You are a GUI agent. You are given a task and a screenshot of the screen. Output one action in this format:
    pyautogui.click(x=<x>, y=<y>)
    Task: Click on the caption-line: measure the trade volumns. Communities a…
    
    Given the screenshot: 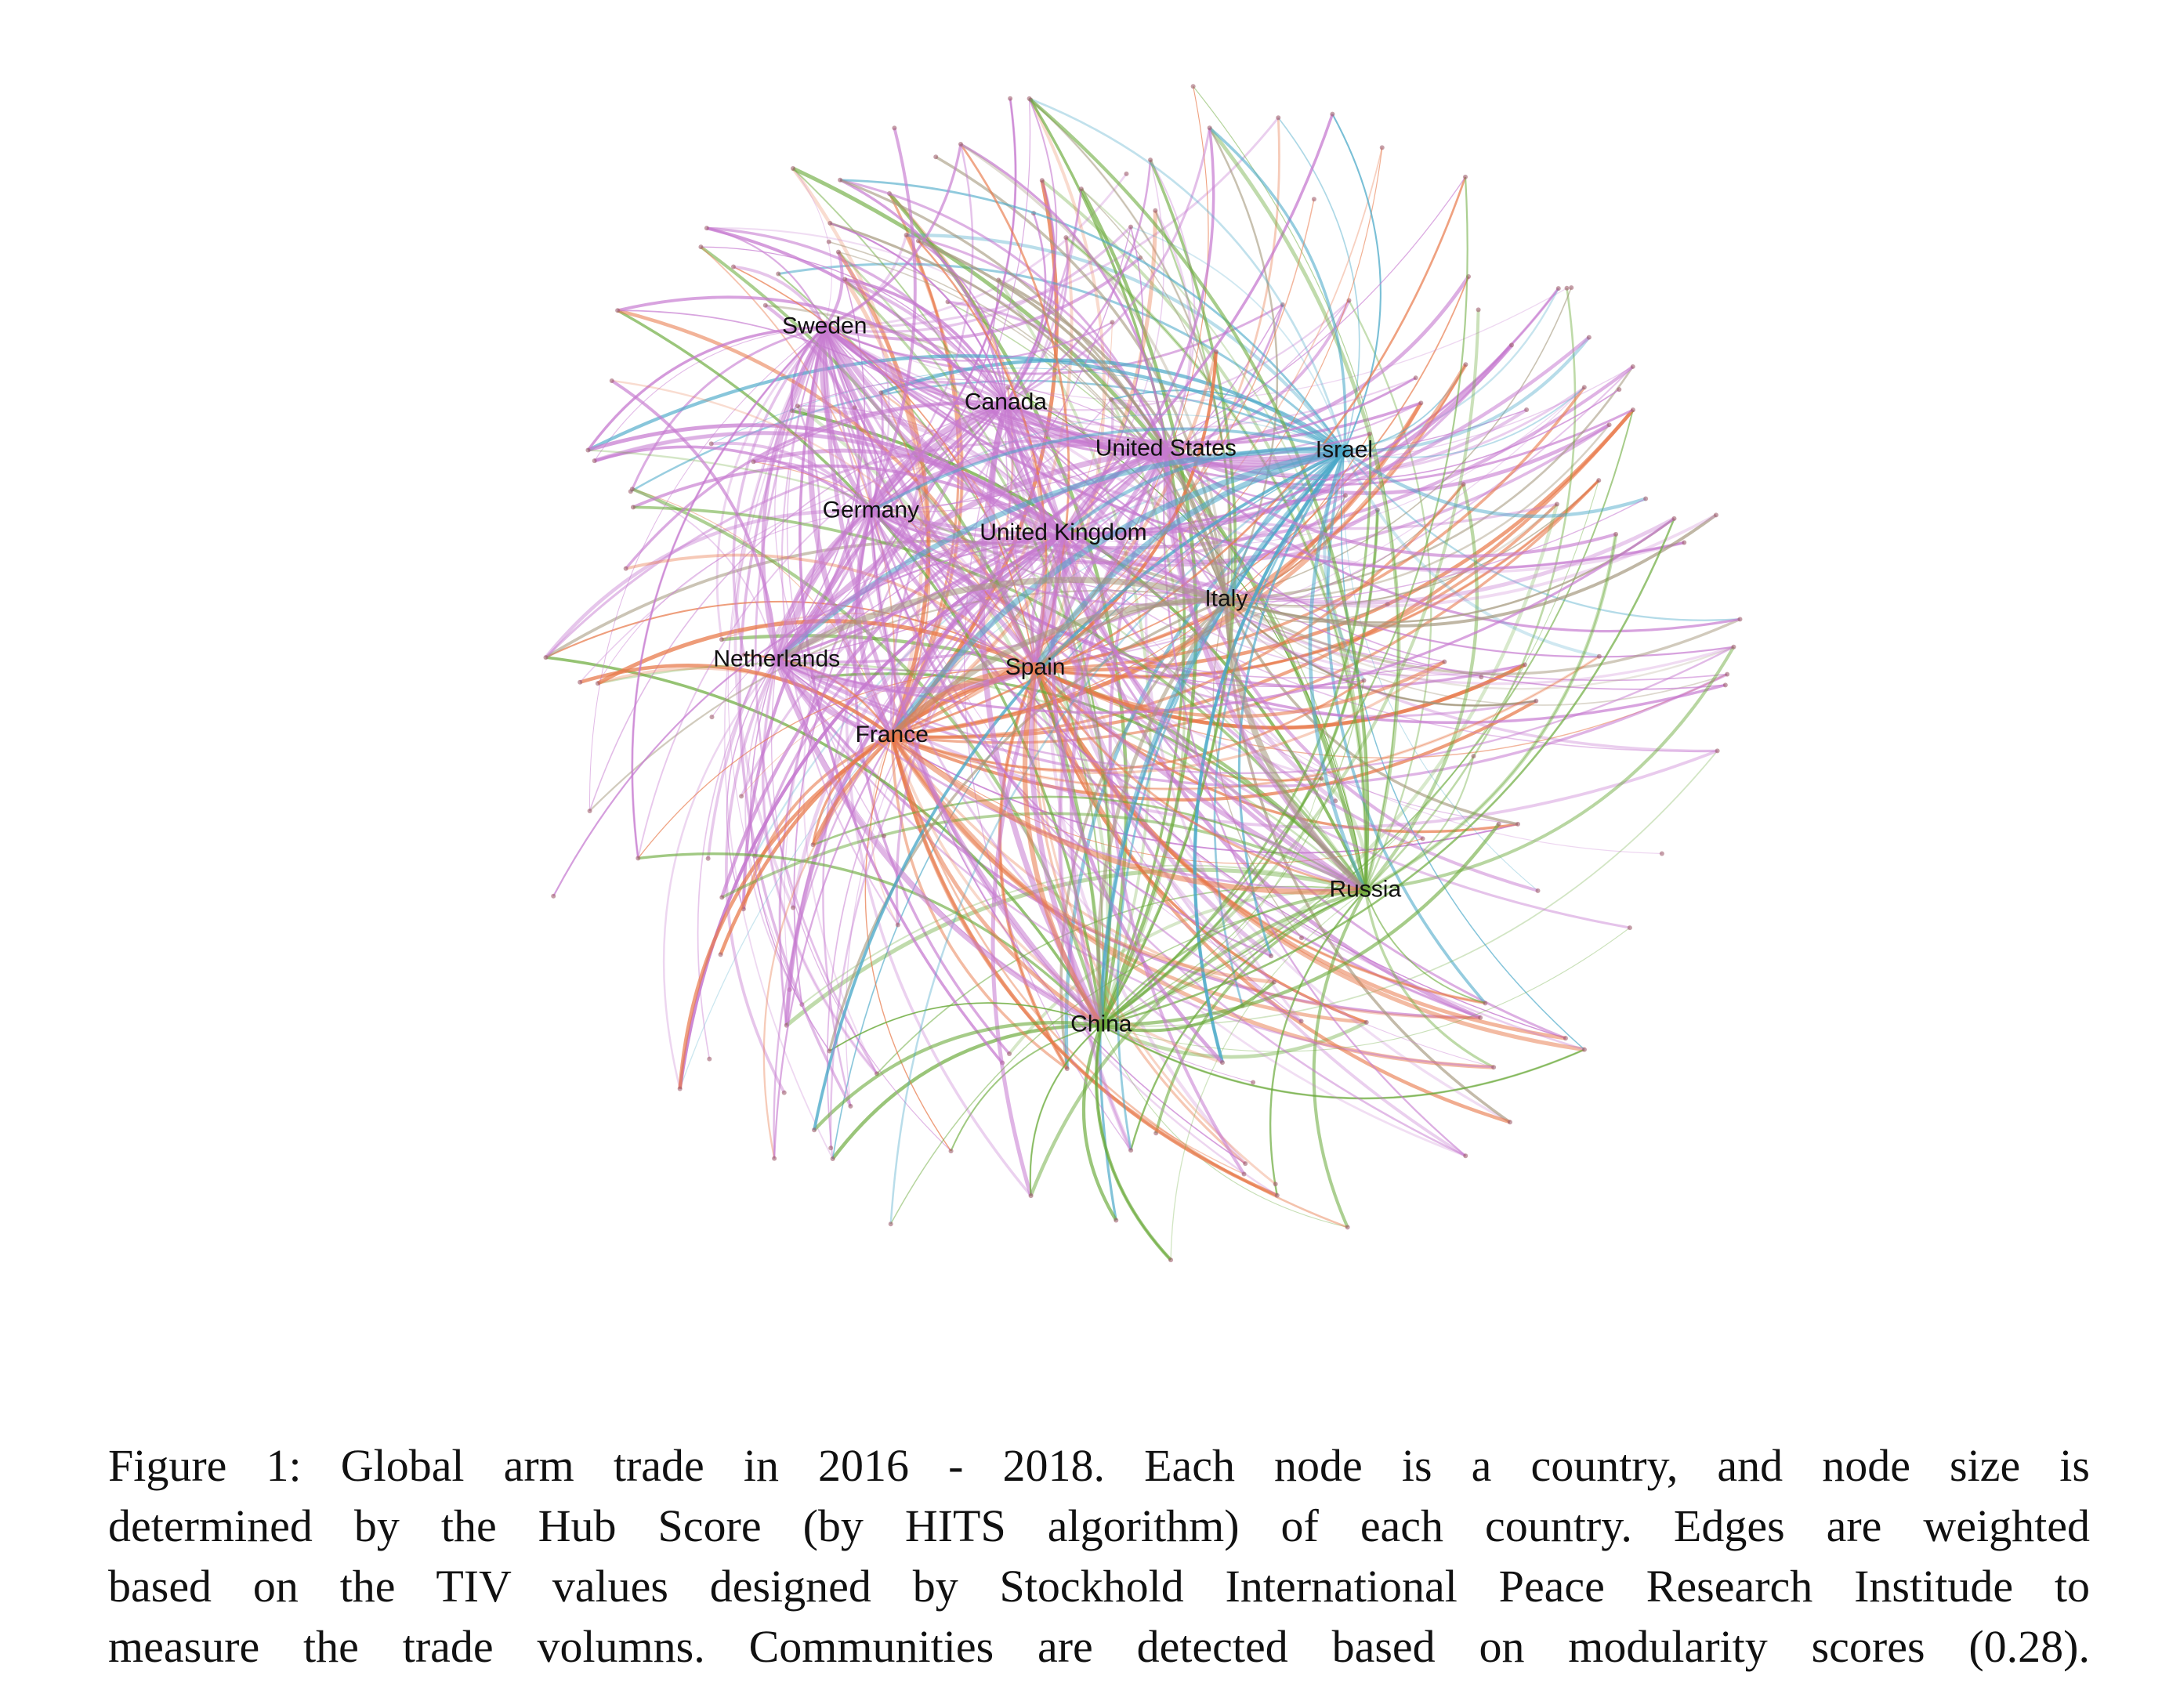 What is the action you would take?
    pyautogui.click(x=1099, y=1647)
    